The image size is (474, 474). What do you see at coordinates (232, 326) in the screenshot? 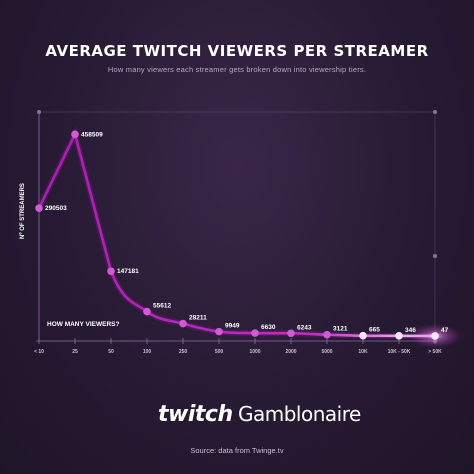
I see `data-label: 9949` at bounding box center [232, 326].